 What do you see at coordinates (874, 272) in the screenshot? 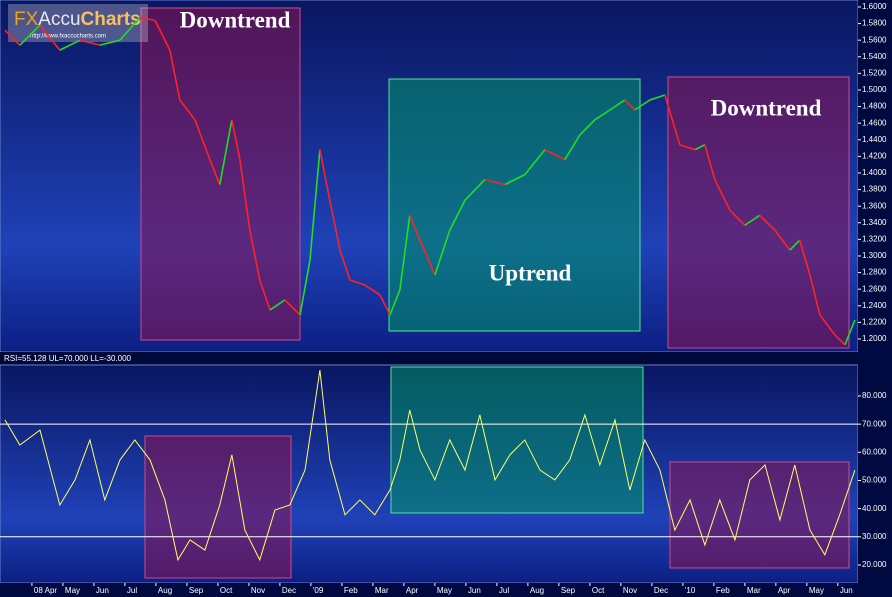
I see `y-tick-label: 1.2800` at bounding box center [874, 272].